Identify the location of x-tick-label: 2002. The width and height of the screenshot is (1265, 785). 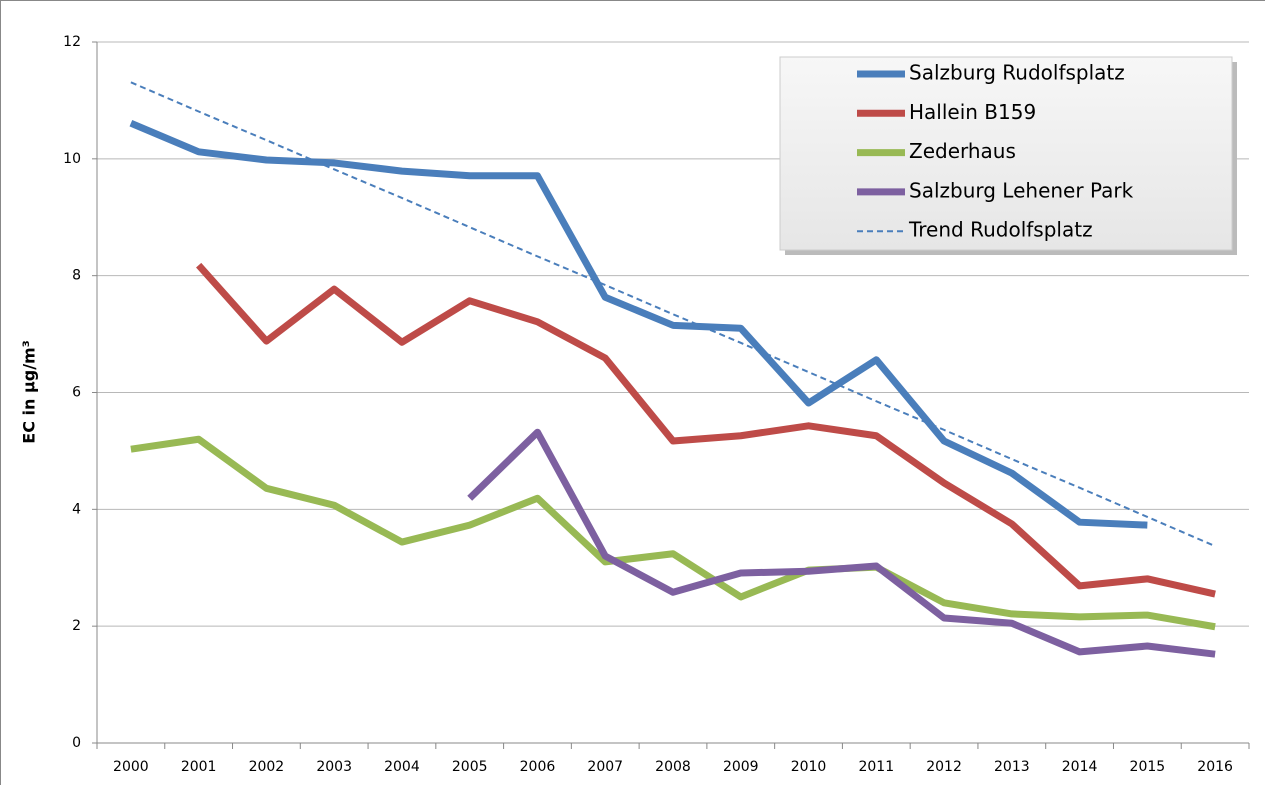
(267, 767).